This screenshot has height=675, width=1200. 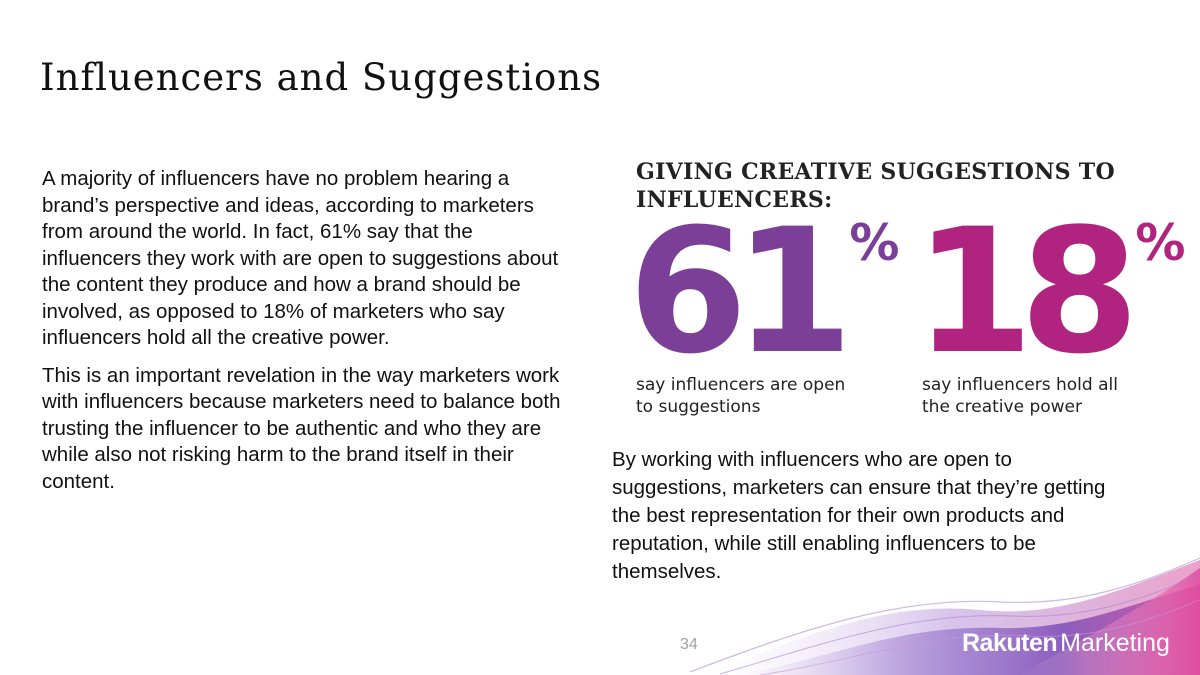 I want to click on stat-number-row: 61%, so click(x=764, y=291).